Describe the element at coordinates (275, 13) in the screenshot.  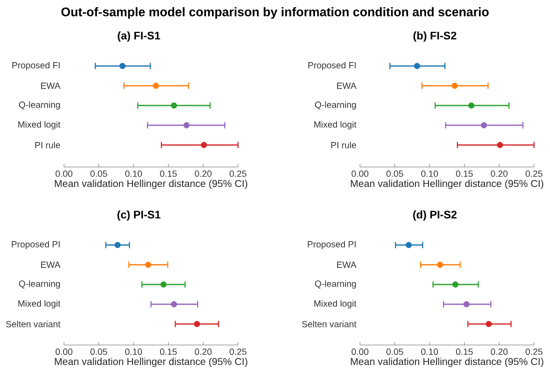
I see `text: Out-of-sample model comparison by information condition and scenario` at that location.